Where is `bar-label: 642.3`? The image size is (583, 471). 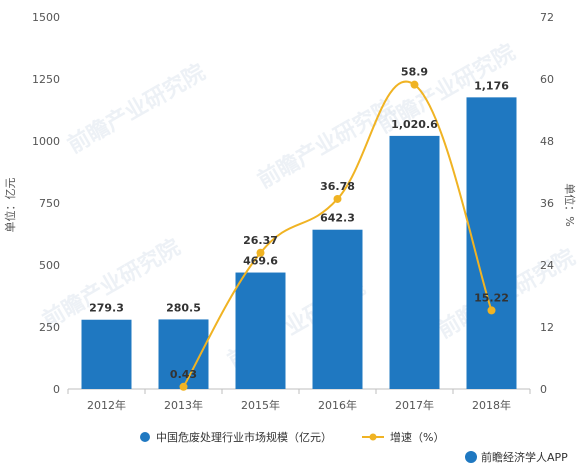
bar-label: 642.3 is located at coordinates (337, 218).